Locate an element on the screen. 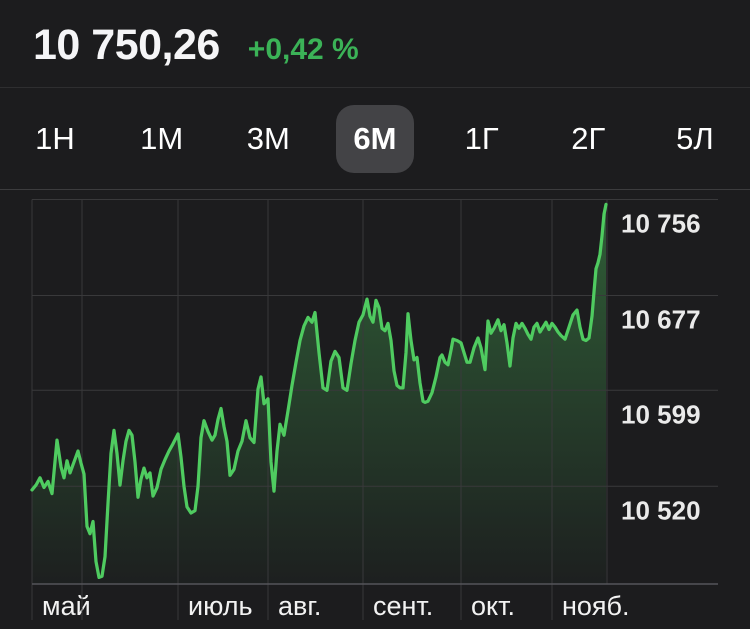  range-tab-4-selected: 6М is located at coordinates (374, 138).